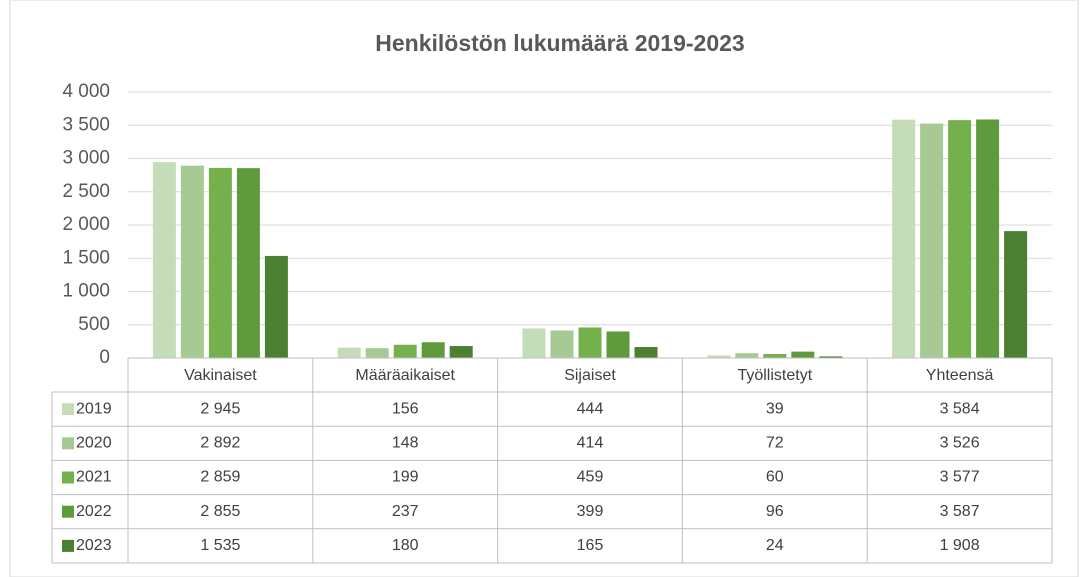 This screenshot has width=1080, height=577. Describe the element at coordinates (86, 191) in the screenshot. I see `y-tick-label: 2 500` at that location.